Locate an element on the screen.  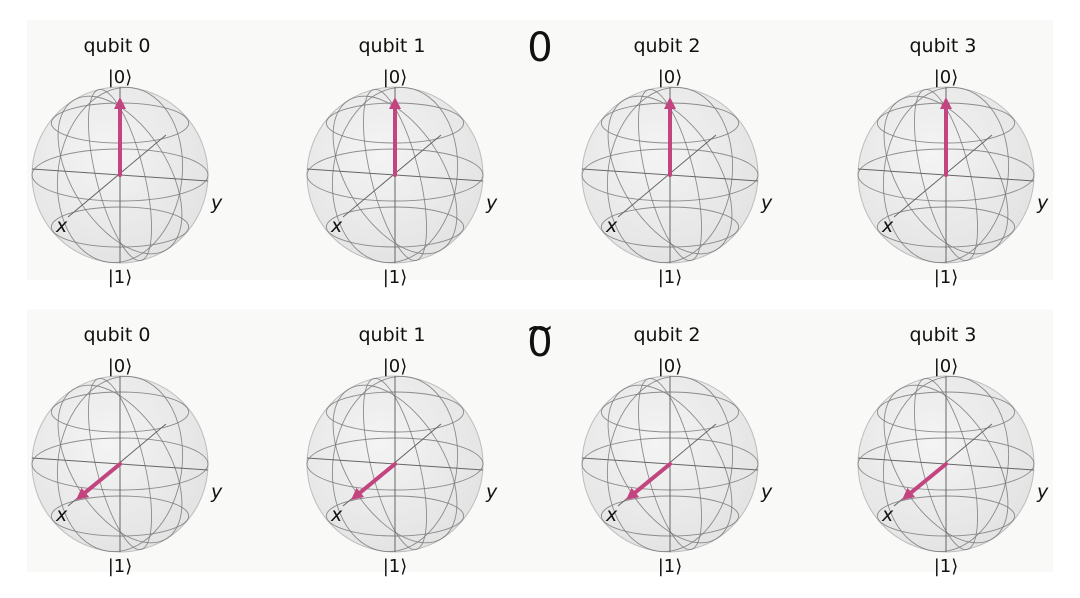
row-title-zero-tilde: ~ 0 is located at coordinates (540, 338).